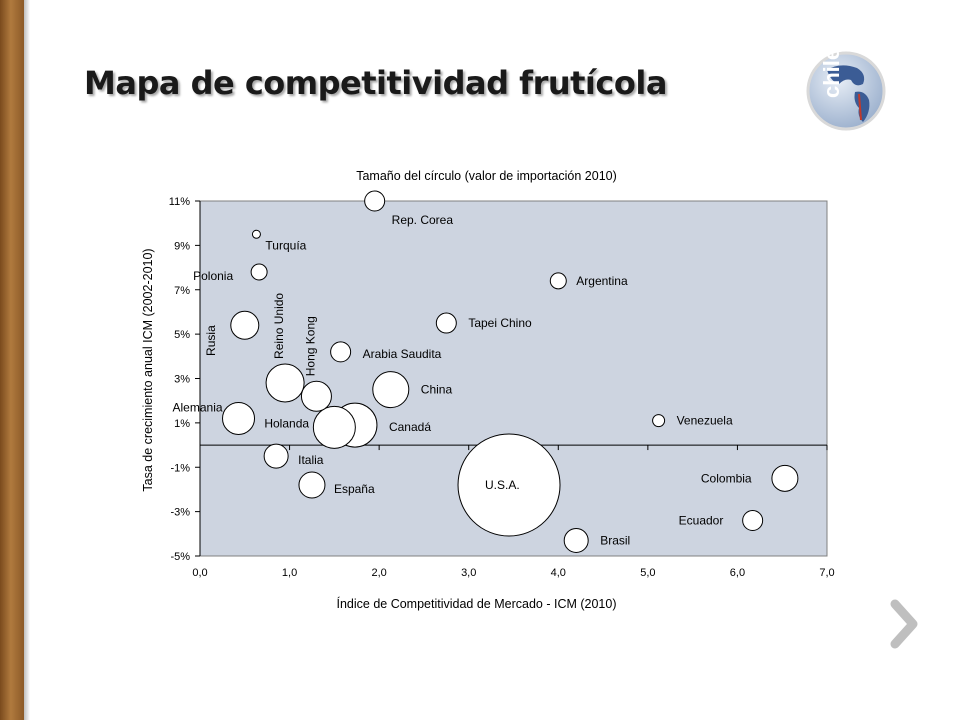 The width and height of the screenshot is (960, 720). I want to click on bubble-label: Alemania, so click(198, 407).